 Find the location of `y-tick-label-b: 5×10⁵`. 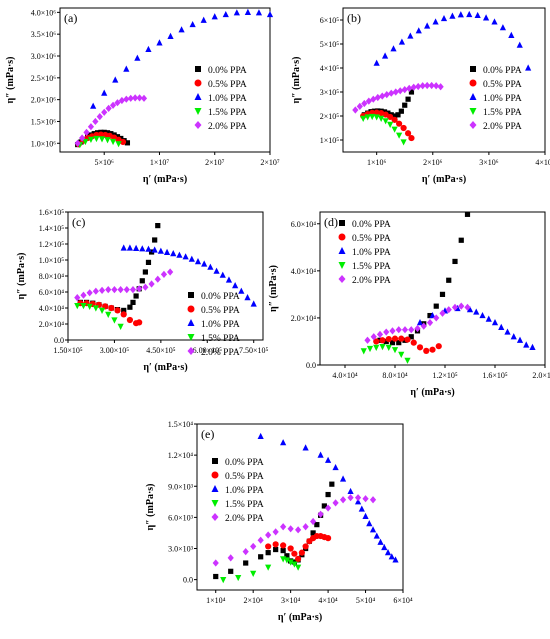

y-tick-label-b: 5×10⁵ is located at coordinates (330, 44).